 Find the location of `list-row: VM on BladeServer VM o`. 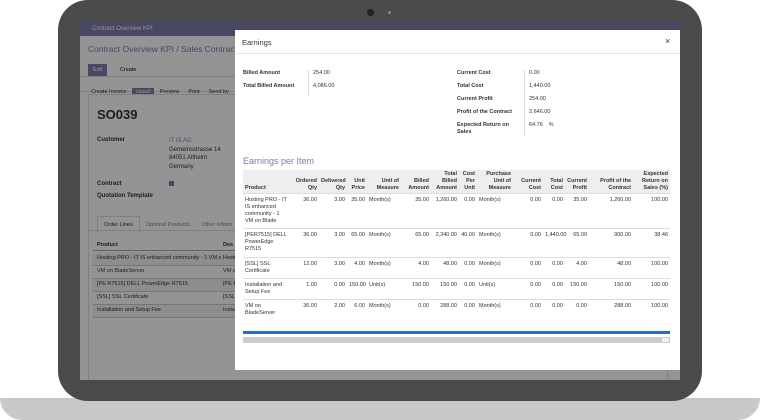

list-row: VM on BladeServer VM o is located at coordinates (173, 272).